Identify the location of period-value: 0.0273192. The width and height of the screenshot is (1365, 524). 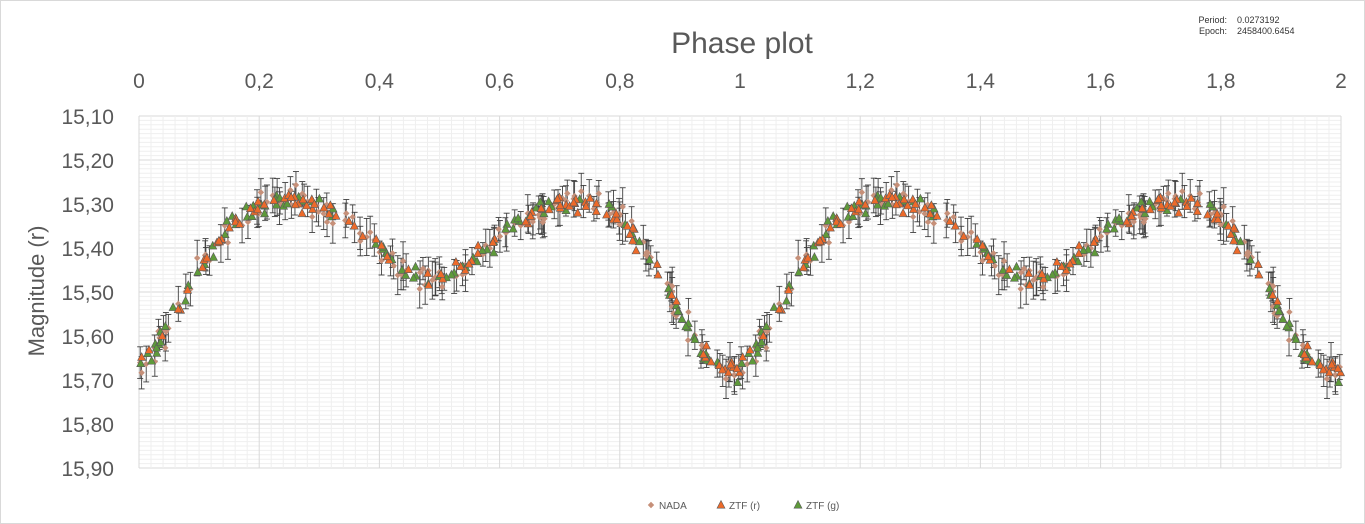
(1258, 20).